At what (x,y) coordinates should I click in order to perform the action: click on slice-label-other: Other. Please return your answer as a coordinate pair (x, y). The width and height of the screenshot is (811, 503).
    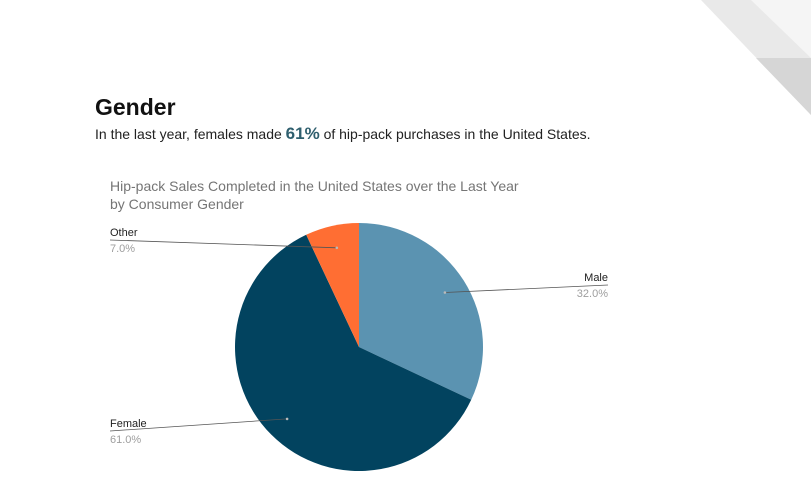
    Looking at the image, I should click on (124, 233).